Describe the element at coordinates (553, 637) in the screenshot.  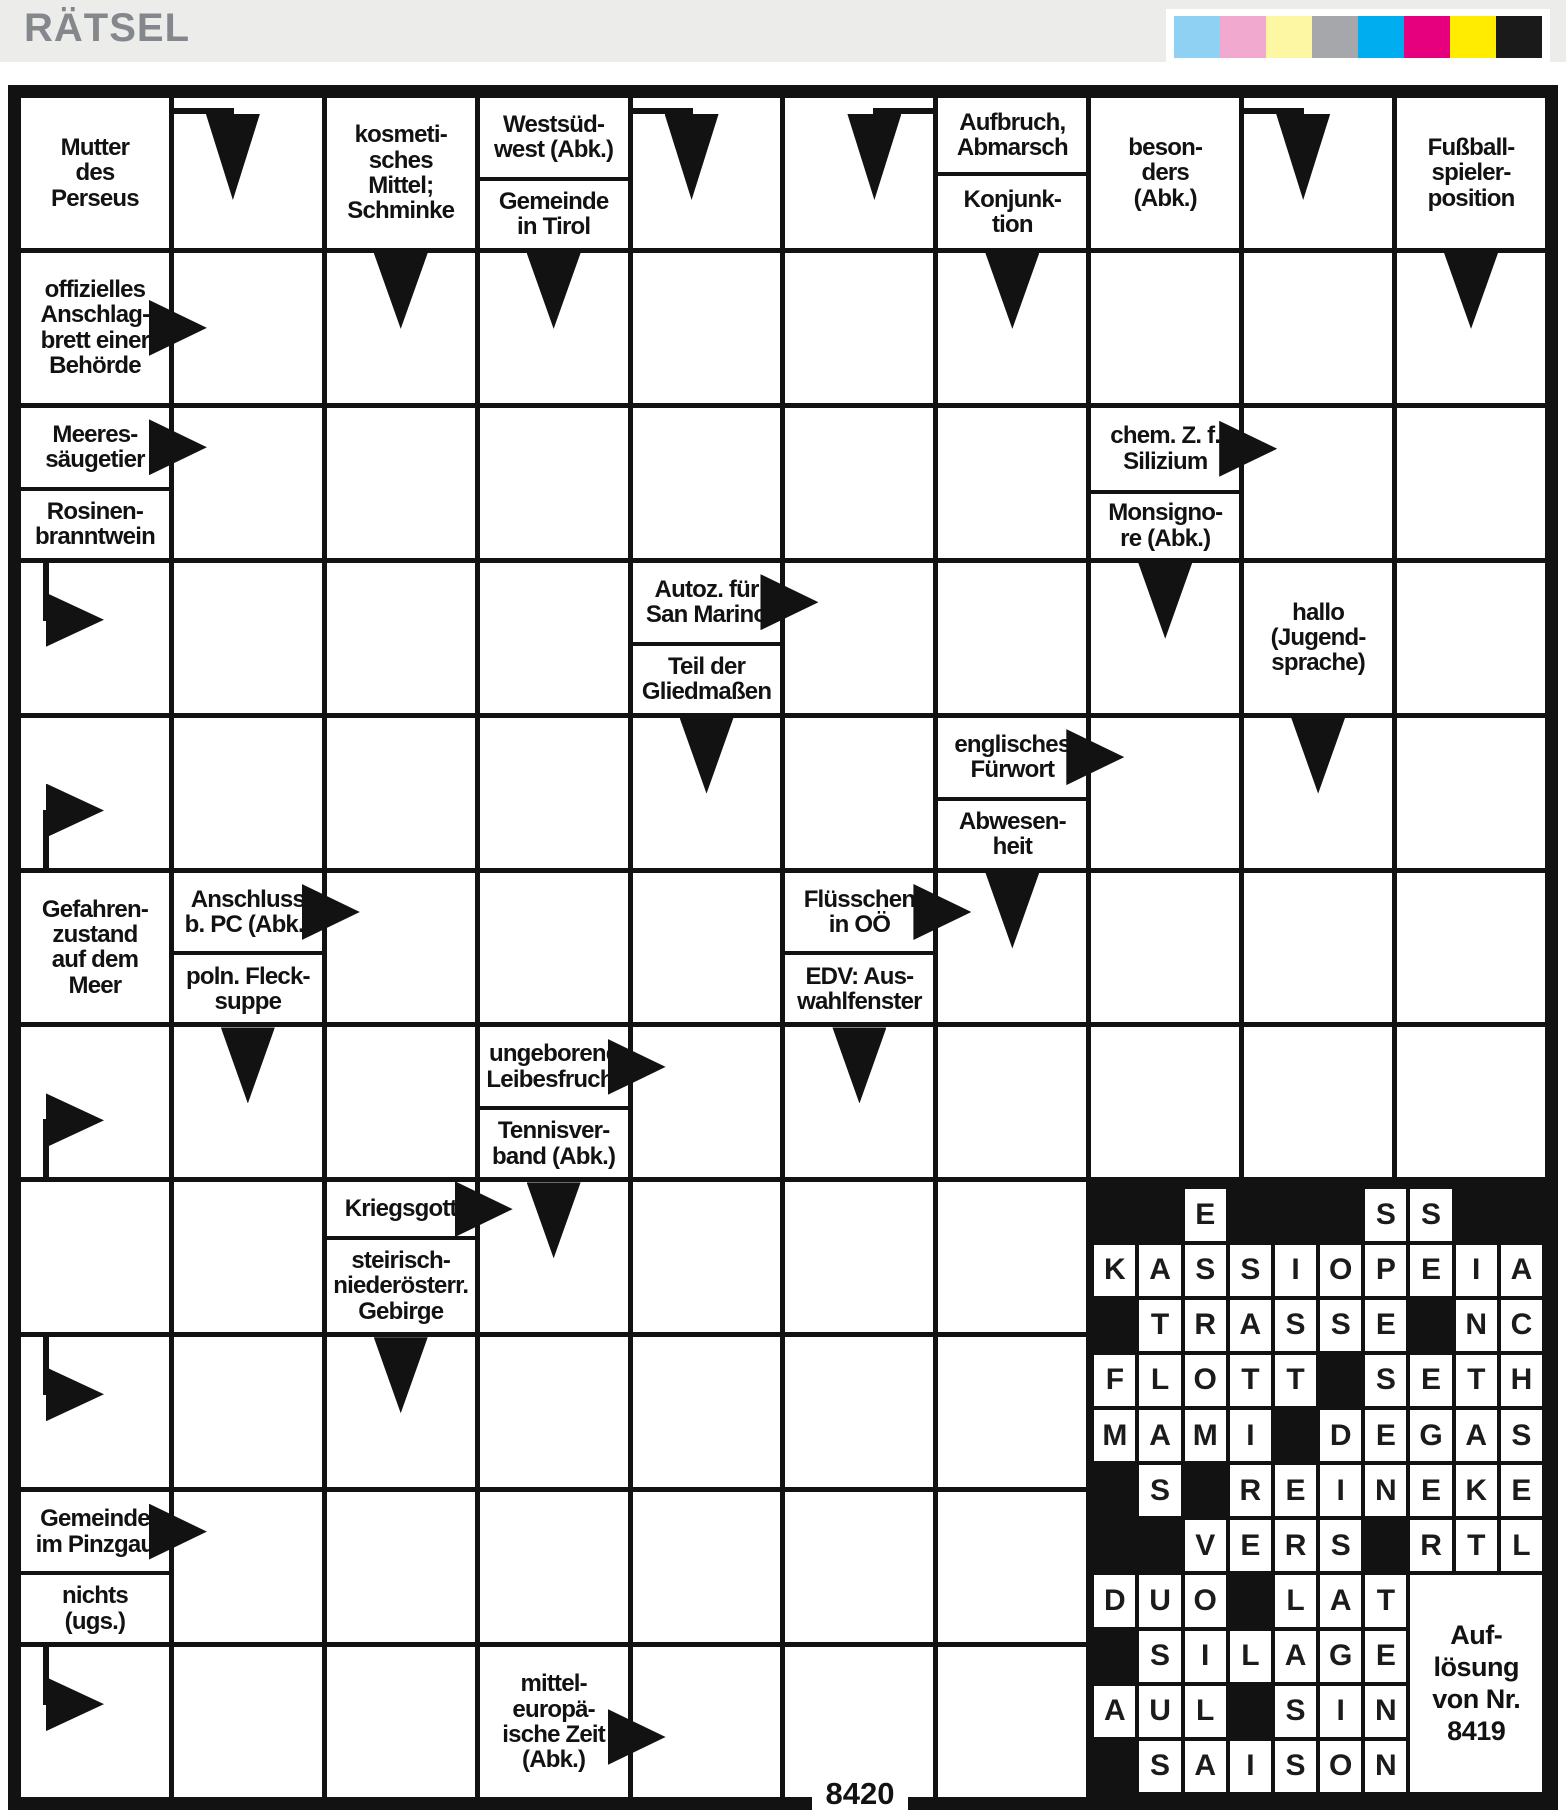
I see `answer-cell-r4c4` at that location.